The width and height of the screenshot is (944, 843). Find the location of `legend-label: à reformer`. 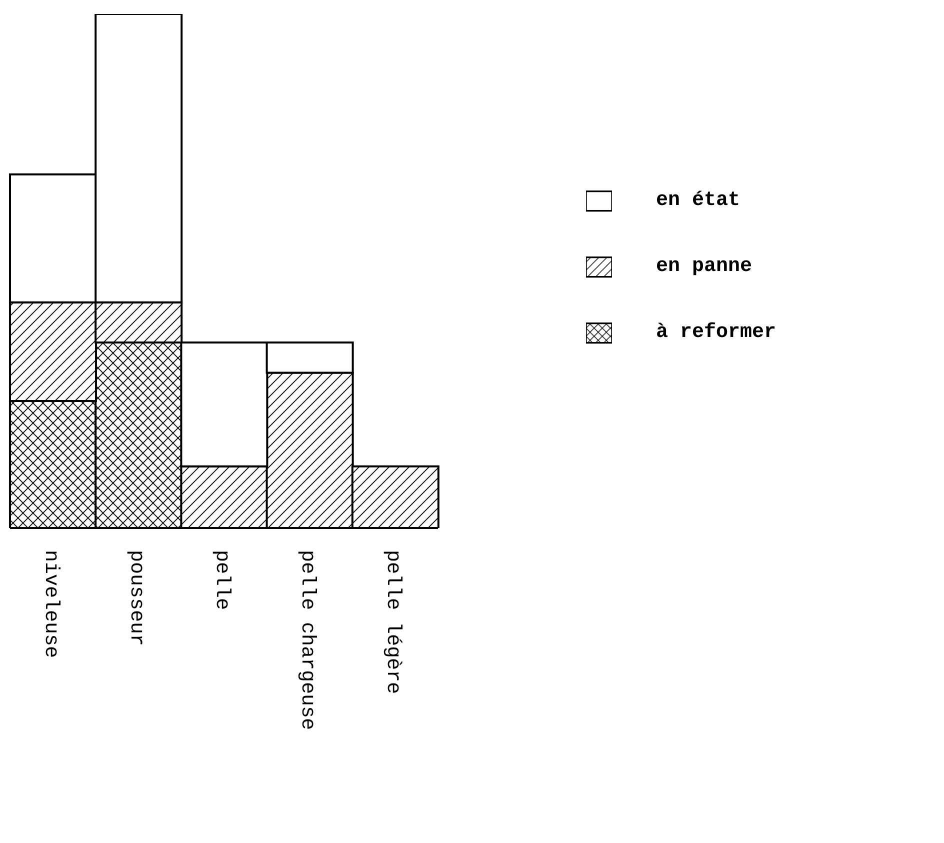

legend-label: à reformer is located at coordinates (716, 332).